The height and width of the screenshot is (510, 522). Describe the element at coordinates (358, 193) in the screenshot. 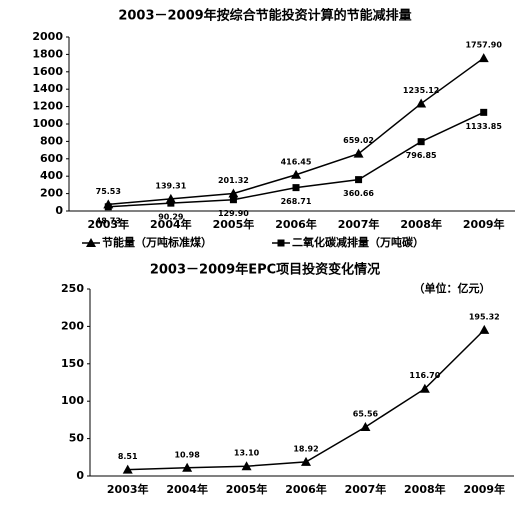

I see `value-label: 360.66` at that location.